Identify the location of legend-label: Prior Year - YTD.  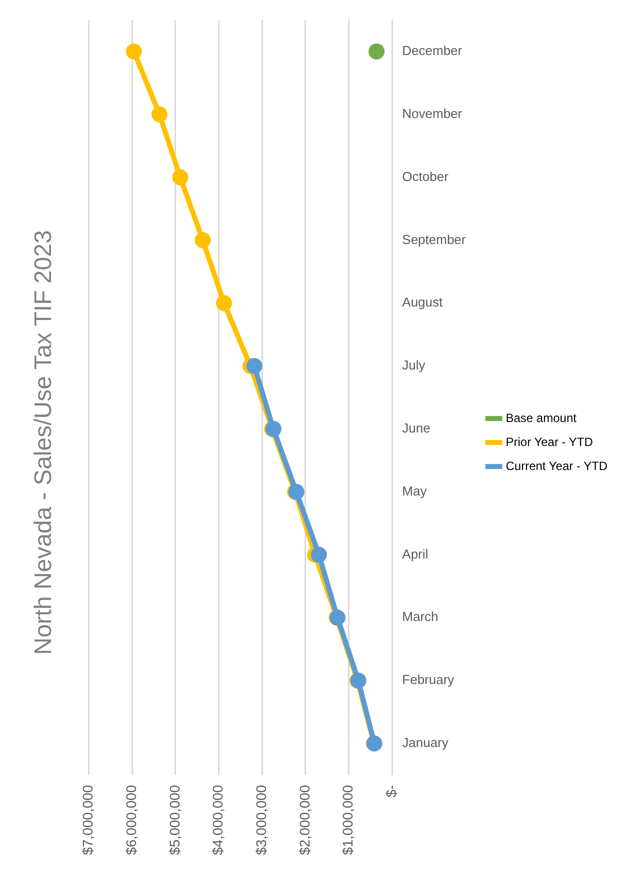
(550, 441).